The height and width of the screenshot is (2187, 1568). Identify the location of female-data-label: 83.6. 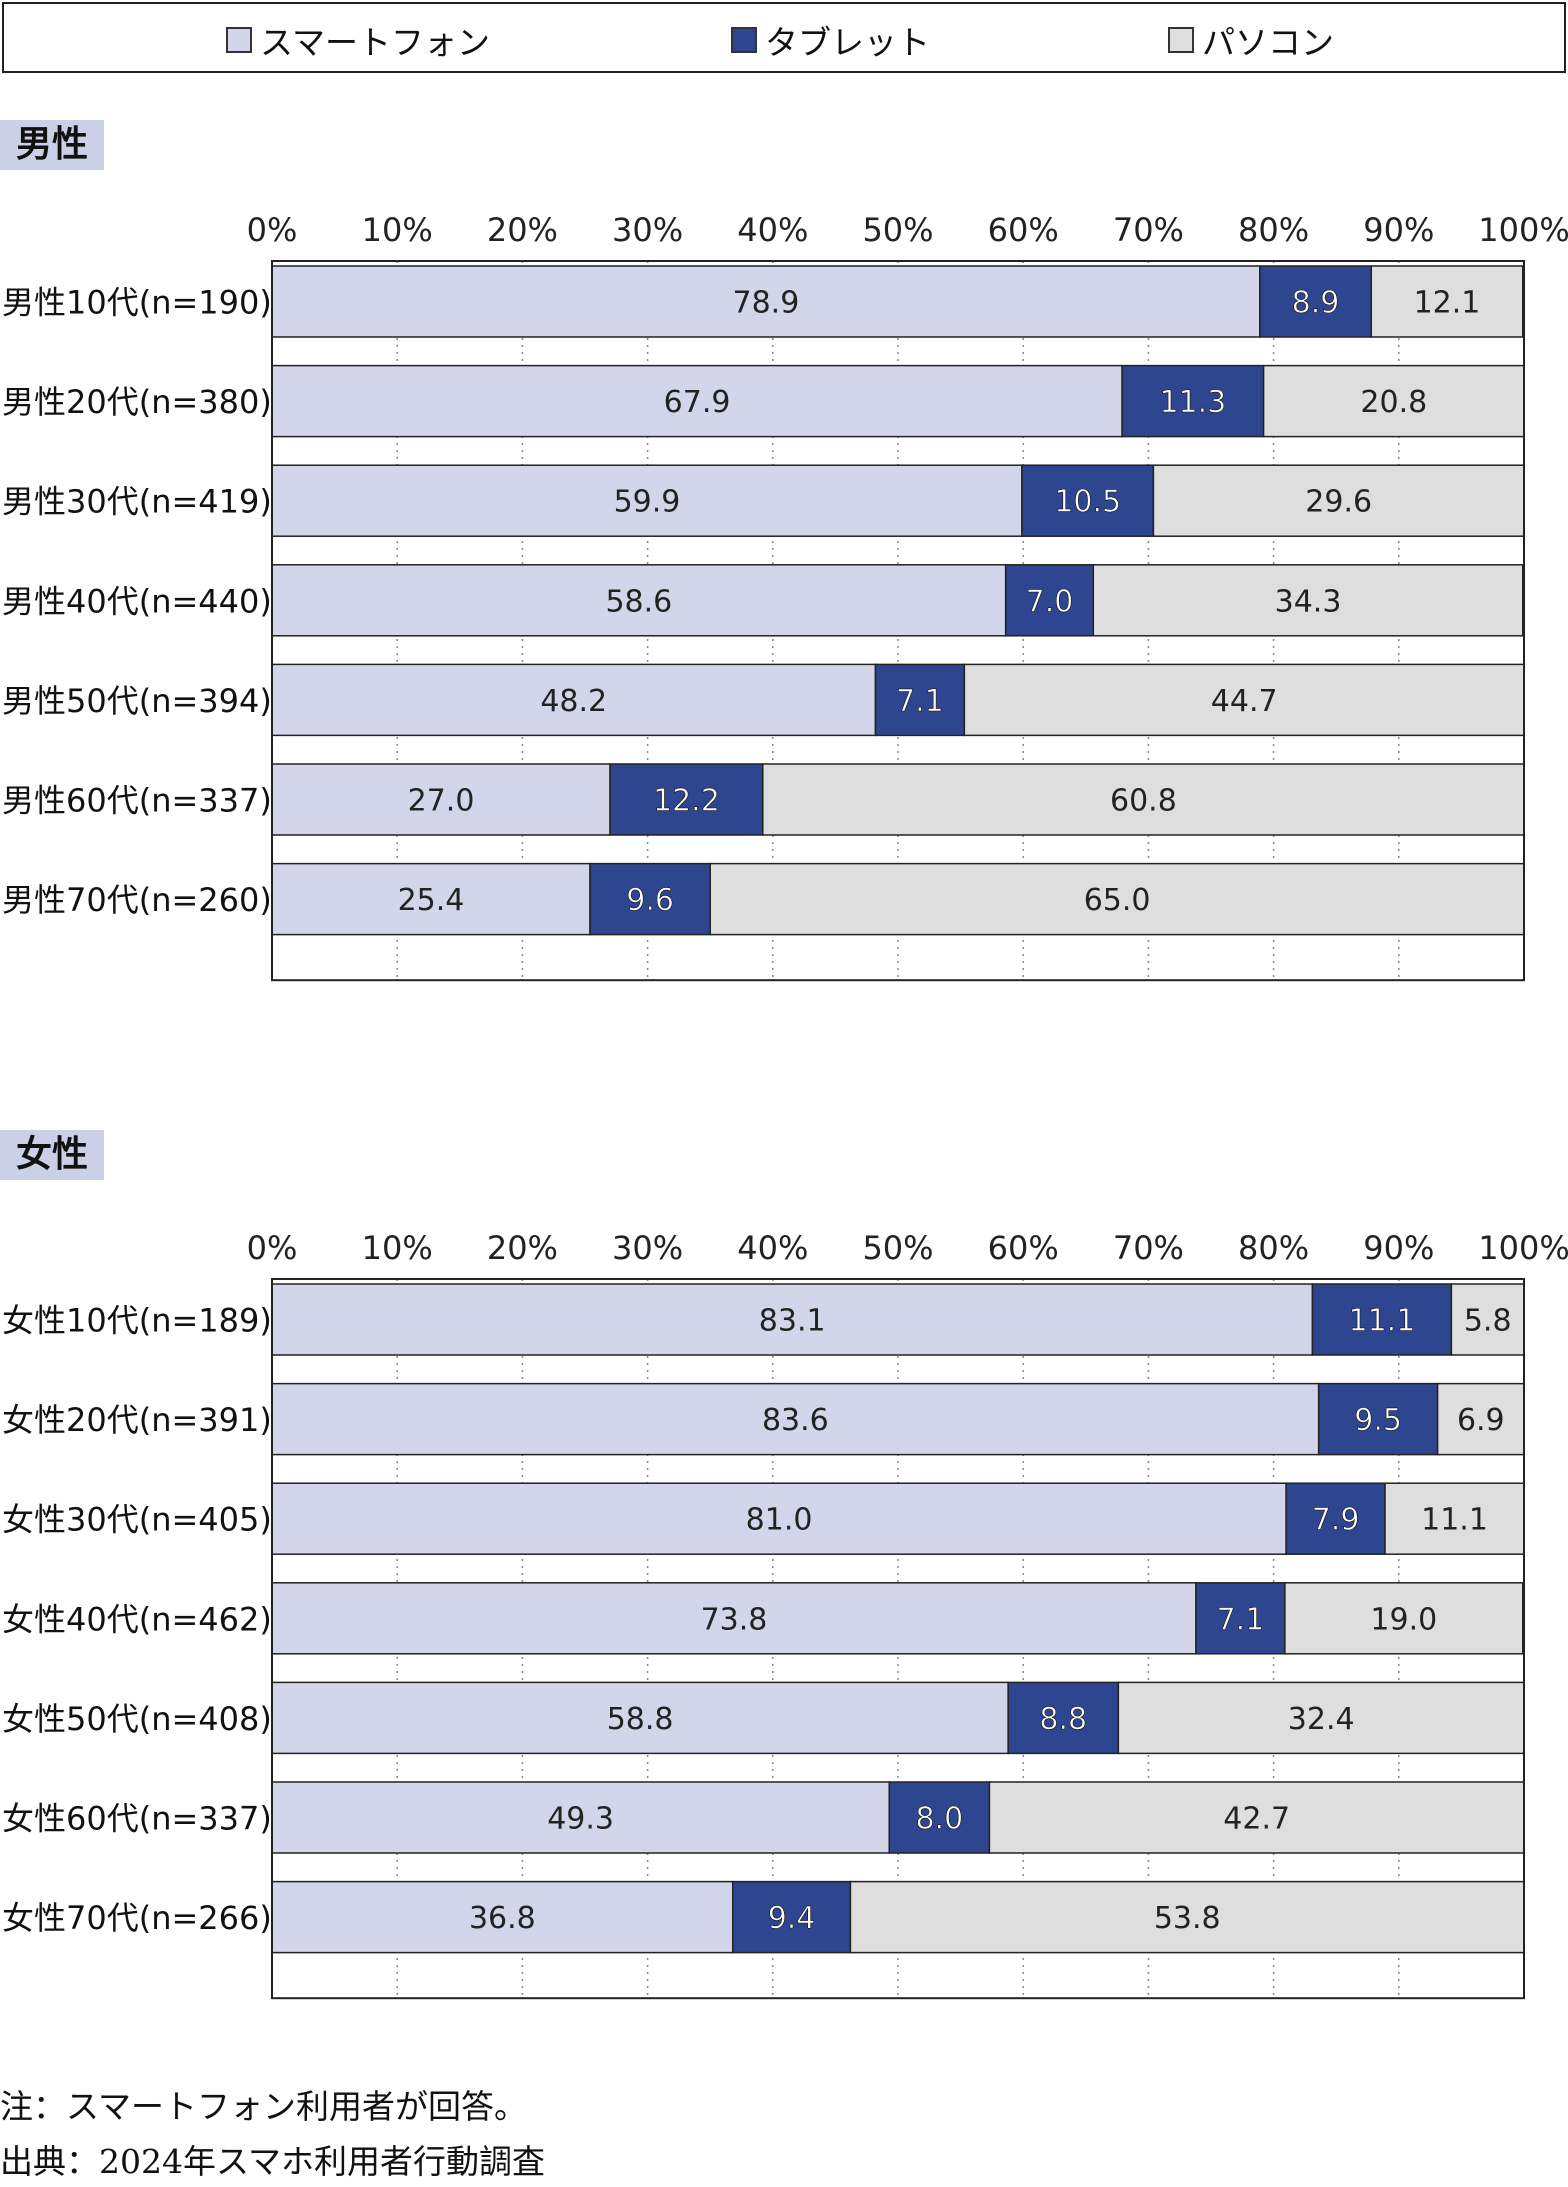
(795, 1420).